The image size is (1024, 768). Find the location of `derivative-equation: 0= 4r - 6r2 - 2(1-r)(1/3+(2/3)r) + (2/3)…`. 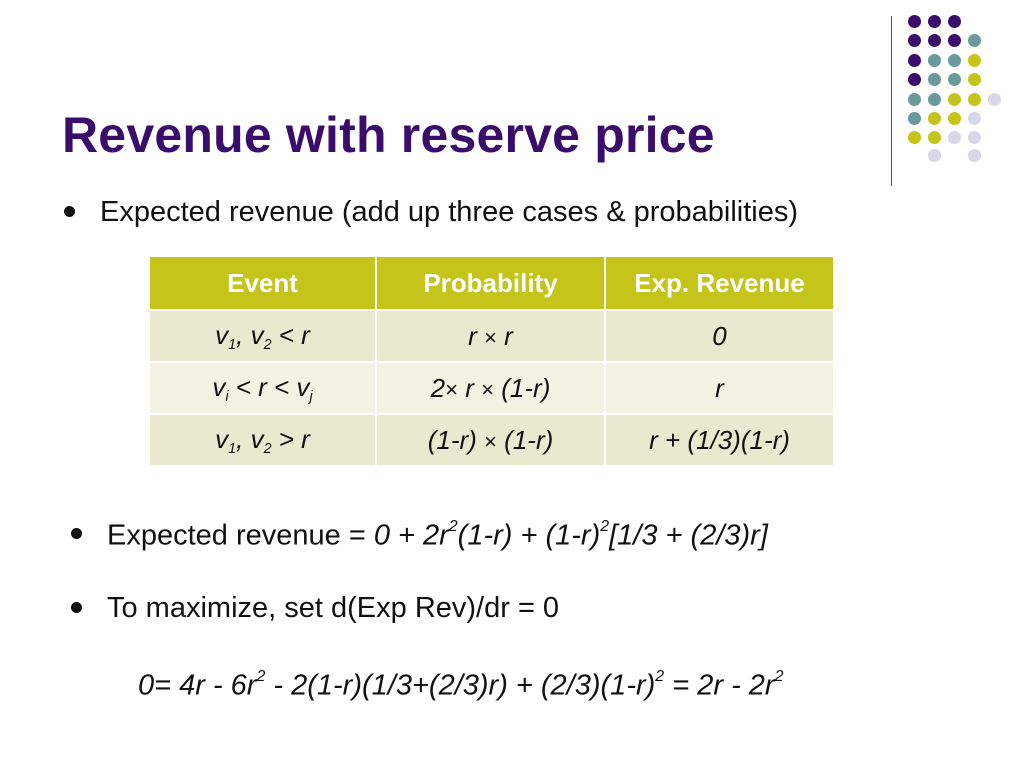

derivative-equation: 0= 4r - 6r2 - 2(1-r)(1/3+(2/3)r) + (2/3)… is located at coordinates (461, 685).